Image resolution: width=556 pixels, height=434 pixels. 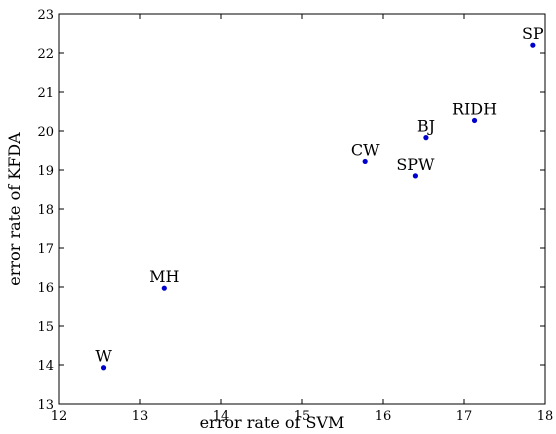 What do you see at coordinates (14, 209) in the screenshot?
I see `y-axis-label: error rate of KFDA` at bounding box center [14, 209].